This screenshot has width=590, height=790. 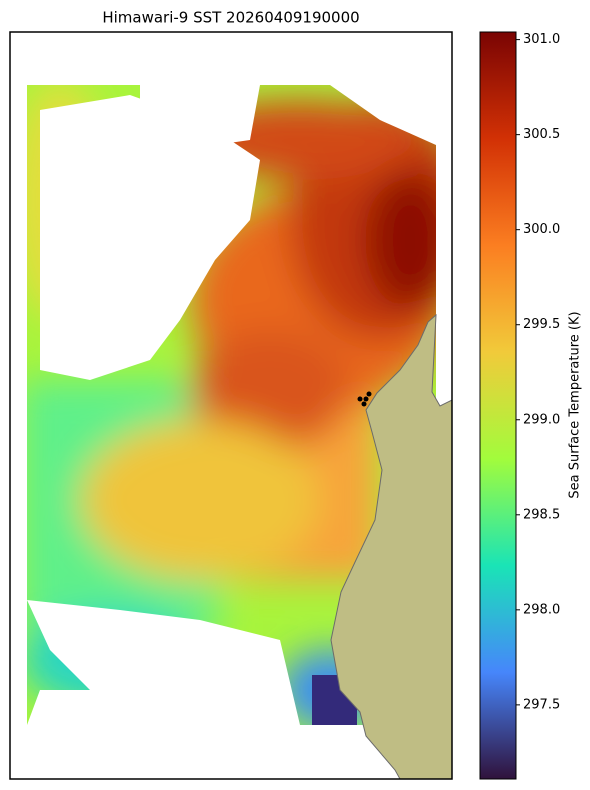 I want to click on colorbar-tick-label: 297.5, so click(x=541, y=704).